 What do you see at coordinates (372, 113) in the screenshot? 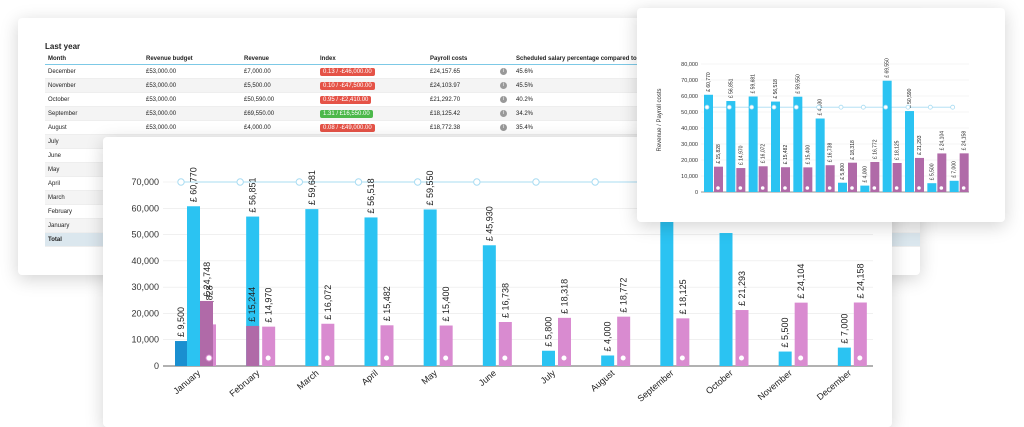
I see `index-cell: 1.31 / £16,550.00` at bounding box center [372, 113].